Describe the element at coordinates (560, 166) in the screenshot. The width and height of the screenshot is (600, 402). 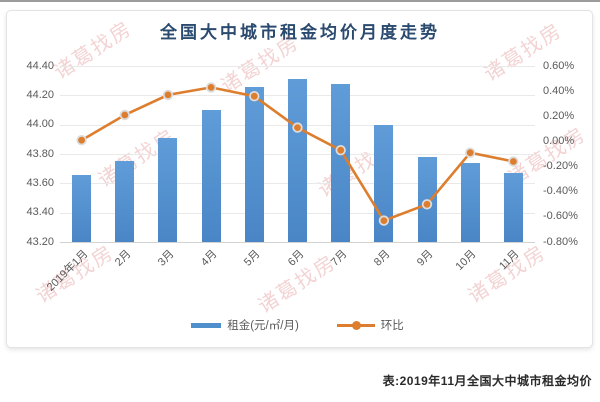
I see `right-axis-tick: -0.20%` at that location.